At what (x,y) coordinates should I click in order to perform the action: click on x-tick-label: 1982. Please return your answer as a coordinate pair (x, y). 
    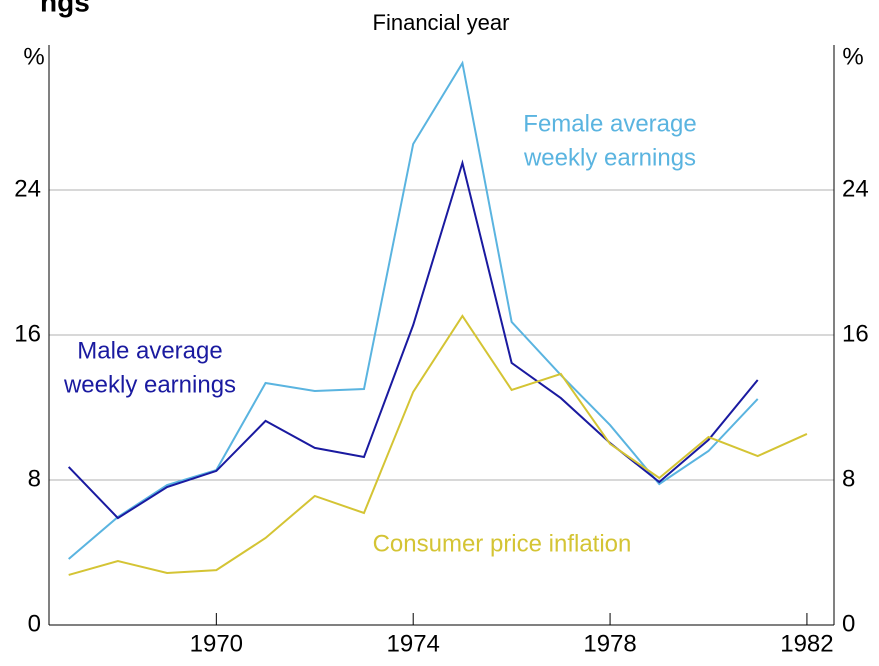
    Looking at the image, I should click on (806, 643).